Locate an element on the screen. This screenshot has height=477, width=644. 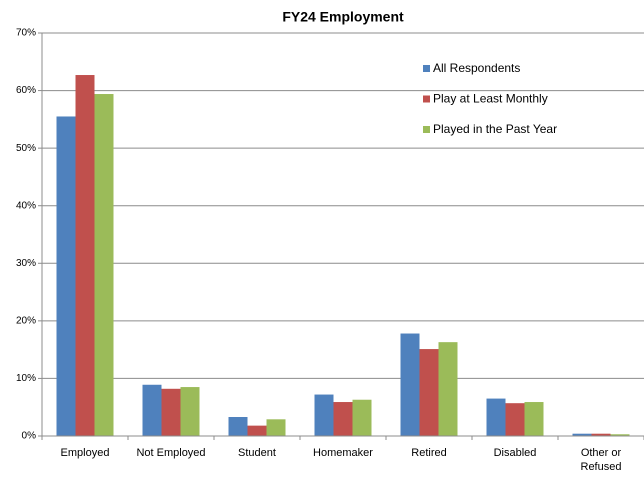
y-tick-label: 50% is located at coordinates (26, 148).